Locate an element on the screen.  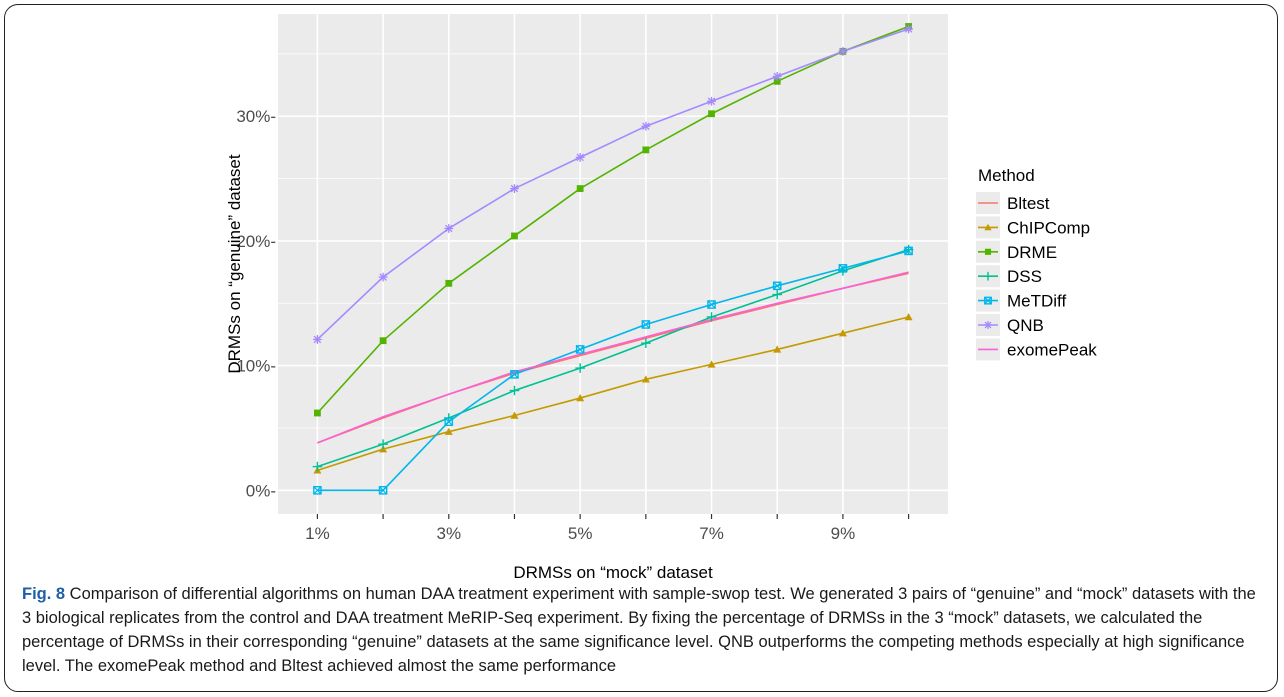
x-tick-label: 5% is located at coordinates (580, 533).